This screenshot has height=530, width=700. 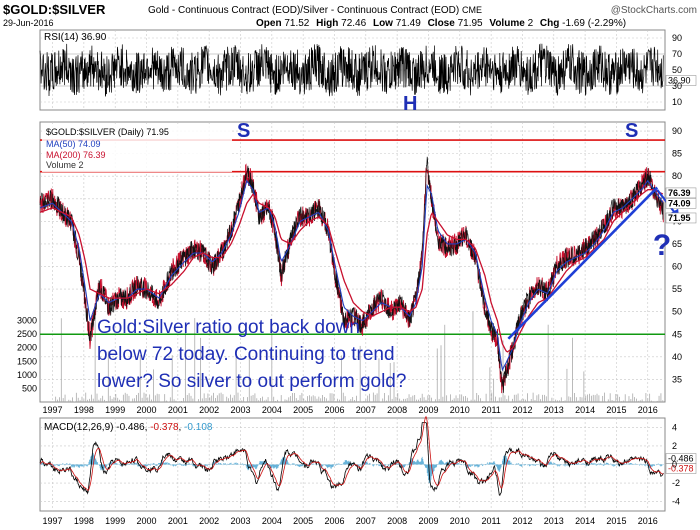 I want to click on price-legend-box, so click(x=137, y=149).